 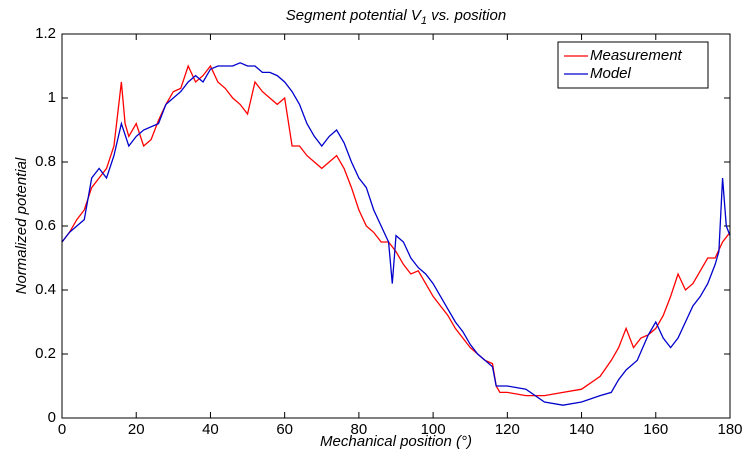 I want to click on title-subscript: 1, so click(x=424, y=21).